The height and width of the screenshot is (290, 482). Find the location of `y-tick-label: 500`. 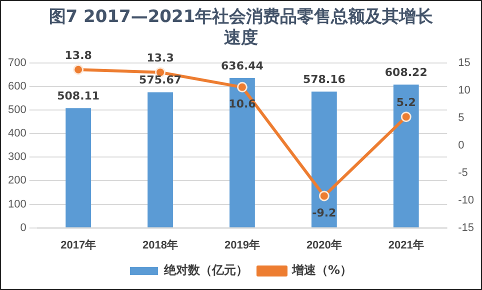

y-tick-label: 500 is located at coordinates (17, 110).